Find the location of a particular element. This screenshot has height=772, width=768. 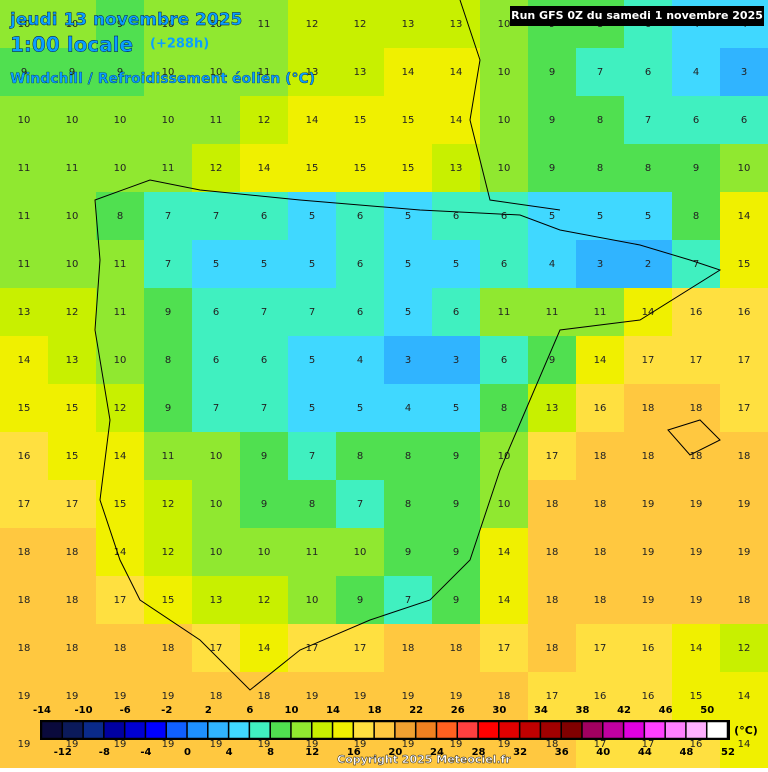

legend-tick-label: 38 is located at coordinates (583, 710).